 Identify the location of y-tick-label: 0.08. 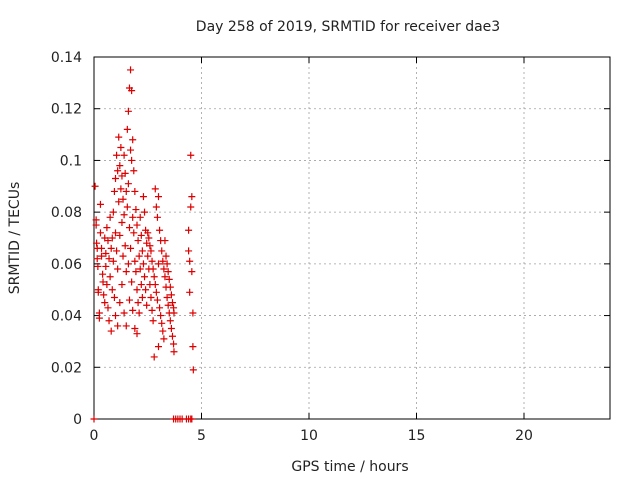
(66, 213).